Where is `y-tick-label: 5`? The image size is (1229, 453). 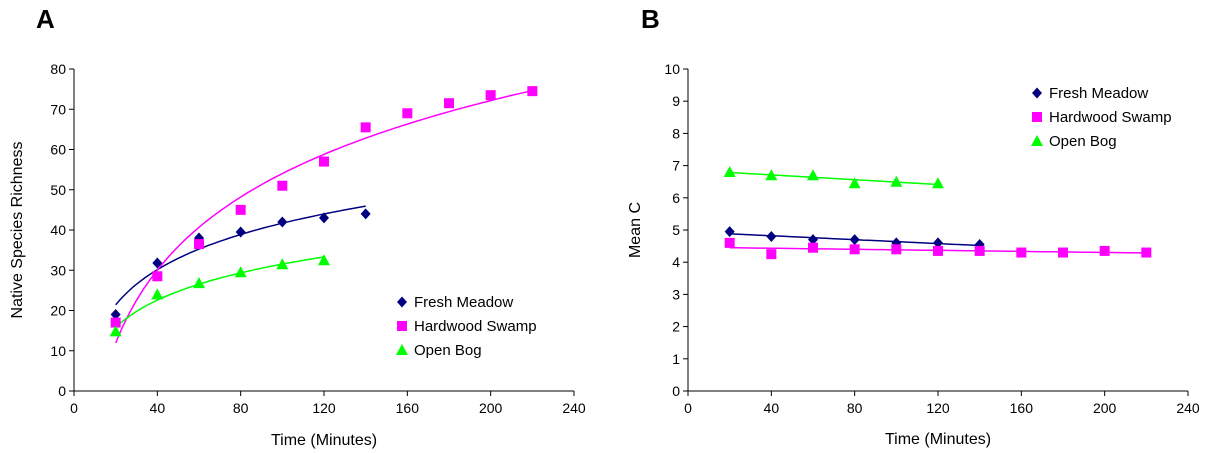 y-tick-label: 5 is located at coordinates (676, 230).